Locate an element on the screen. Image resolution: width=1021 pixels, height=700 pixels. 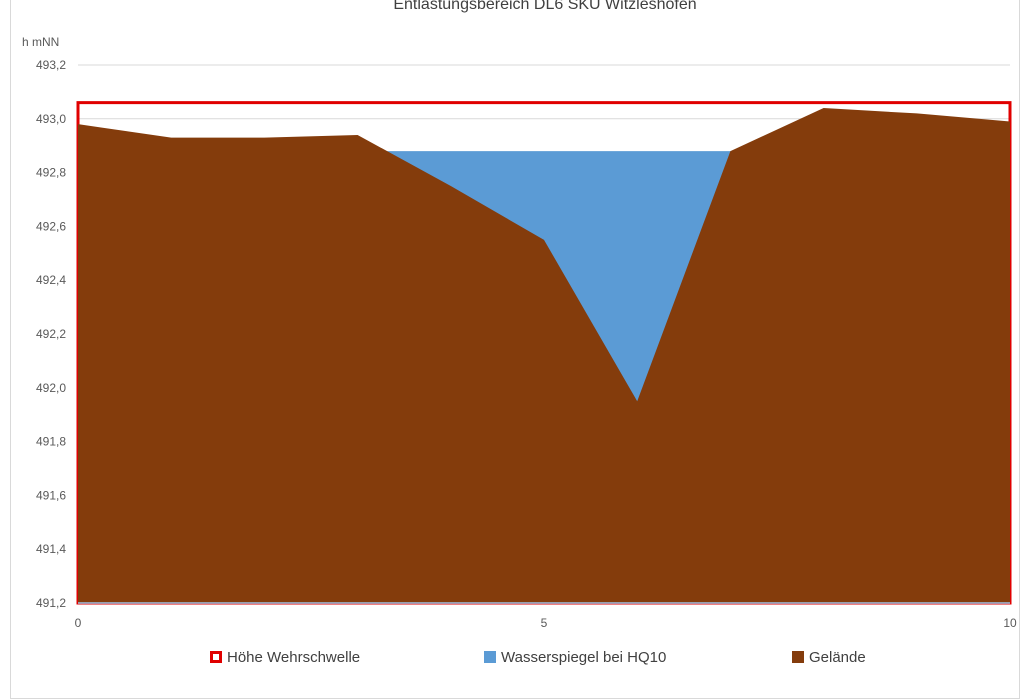
legend-label: Höhe Wehrschwelle is located at coordinates (293, 657).